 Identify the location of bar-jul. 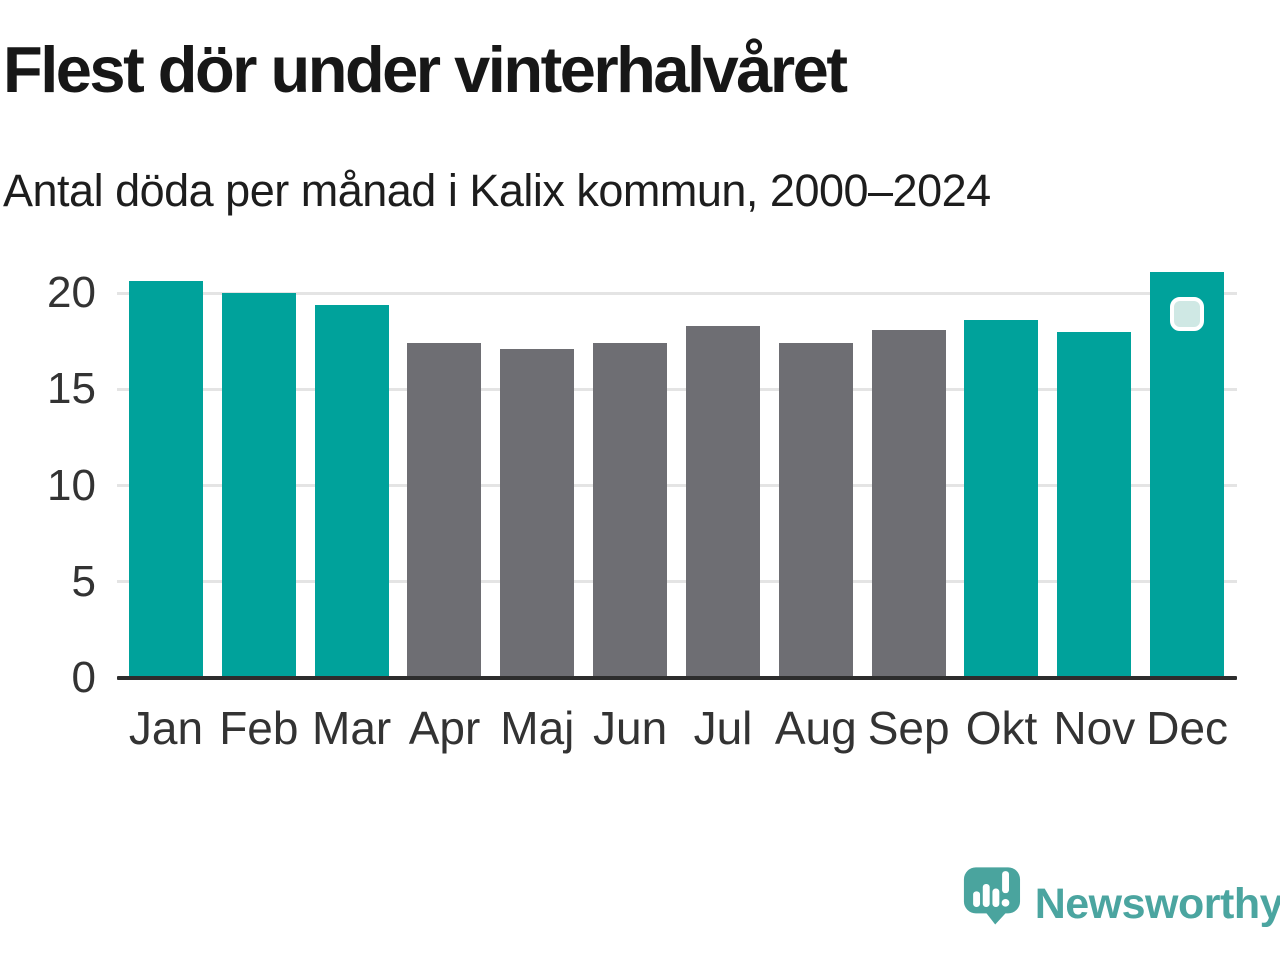
(722, 501).